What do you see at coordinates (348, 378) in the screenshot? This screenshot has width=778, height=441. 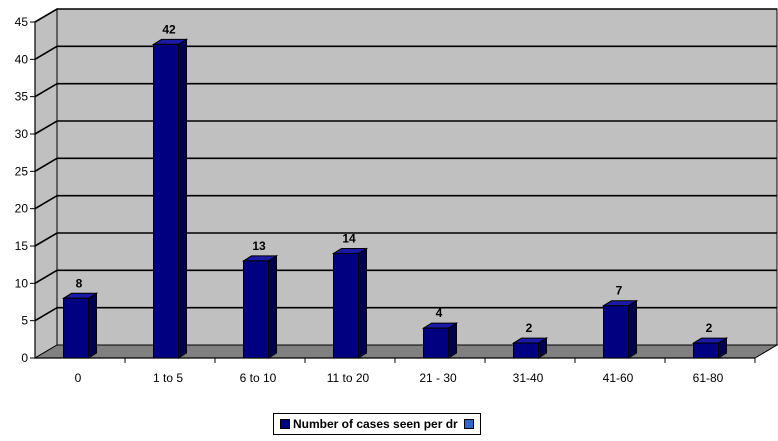 I see `x-tick-label: 11 to 20` at bounding box center [348, 378].